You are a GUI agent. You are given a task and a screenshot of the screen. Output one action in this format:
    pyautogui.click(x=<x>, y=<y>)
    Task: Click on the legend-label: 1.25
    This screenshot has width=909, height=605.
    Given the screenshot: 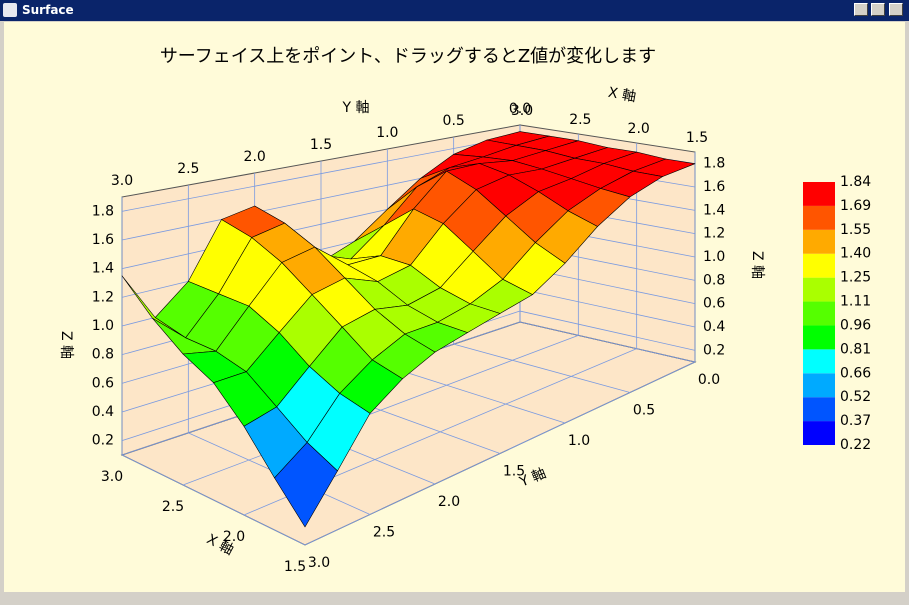 What is the action you would take?
    pyautogui.click(x=855, y=278)
    